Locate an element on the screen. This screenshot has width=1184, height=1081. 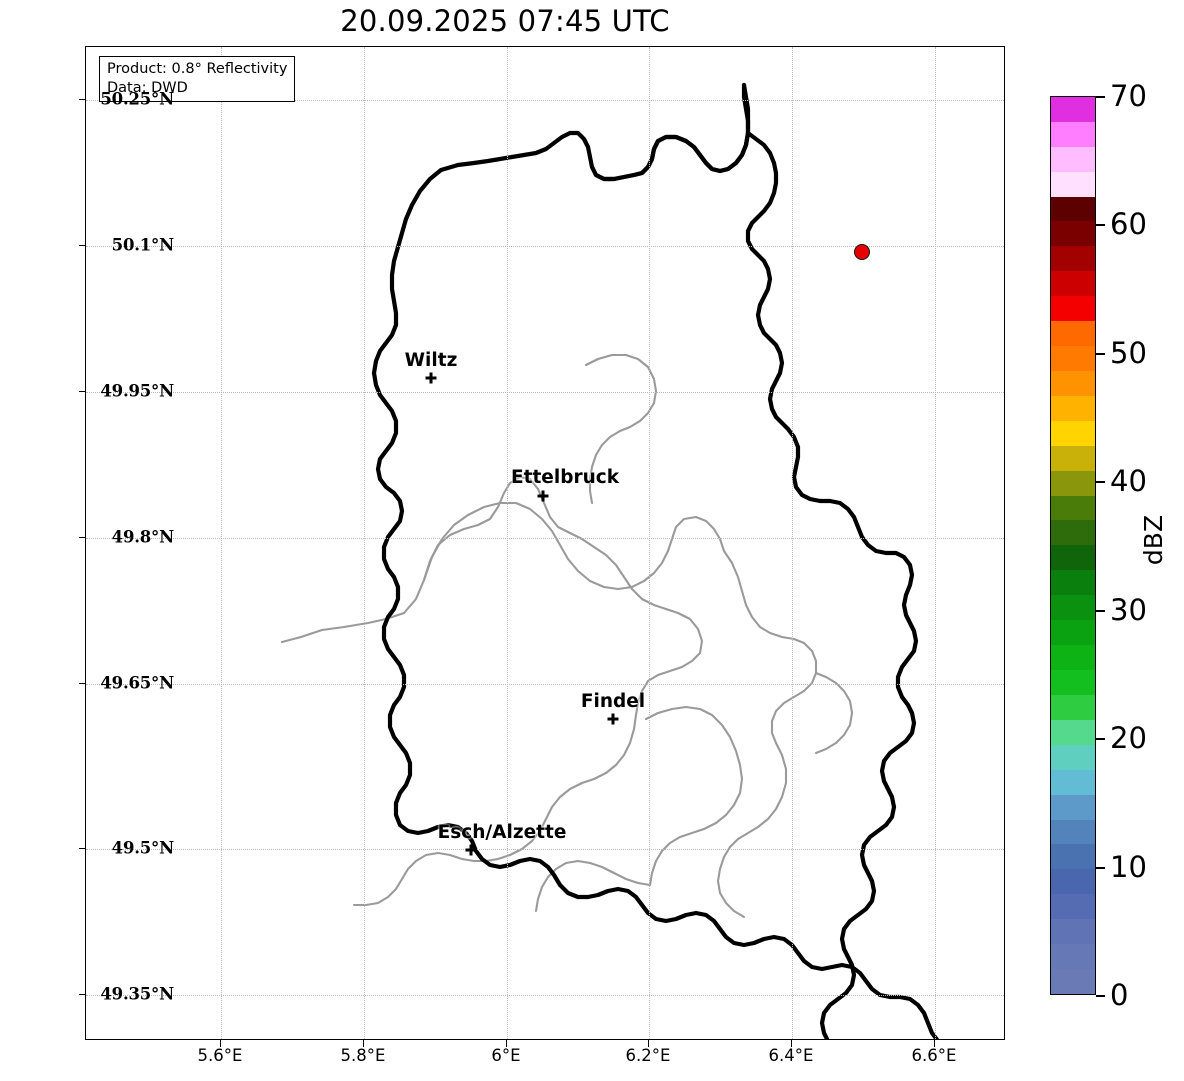
y-tick-label: 49.65°N is located at coordinates (137, 683).